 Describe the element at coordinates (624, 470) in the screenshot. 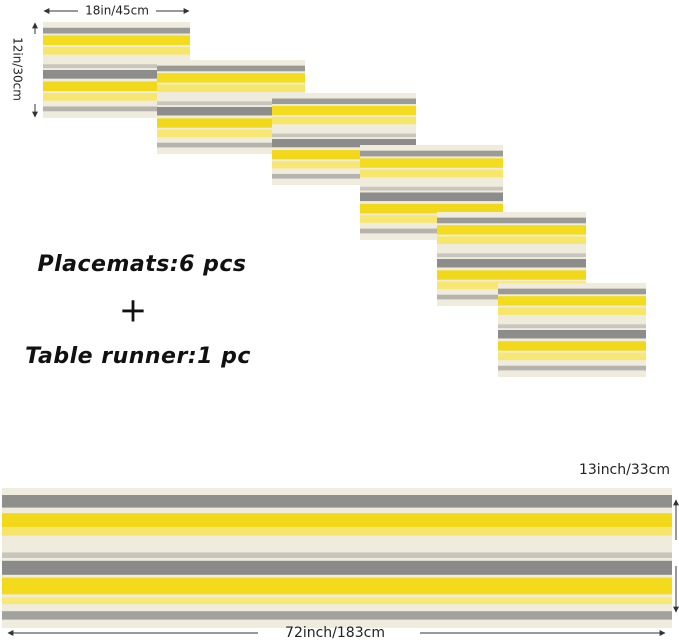

I see `runner-height: 13inch/33cm` at that location.